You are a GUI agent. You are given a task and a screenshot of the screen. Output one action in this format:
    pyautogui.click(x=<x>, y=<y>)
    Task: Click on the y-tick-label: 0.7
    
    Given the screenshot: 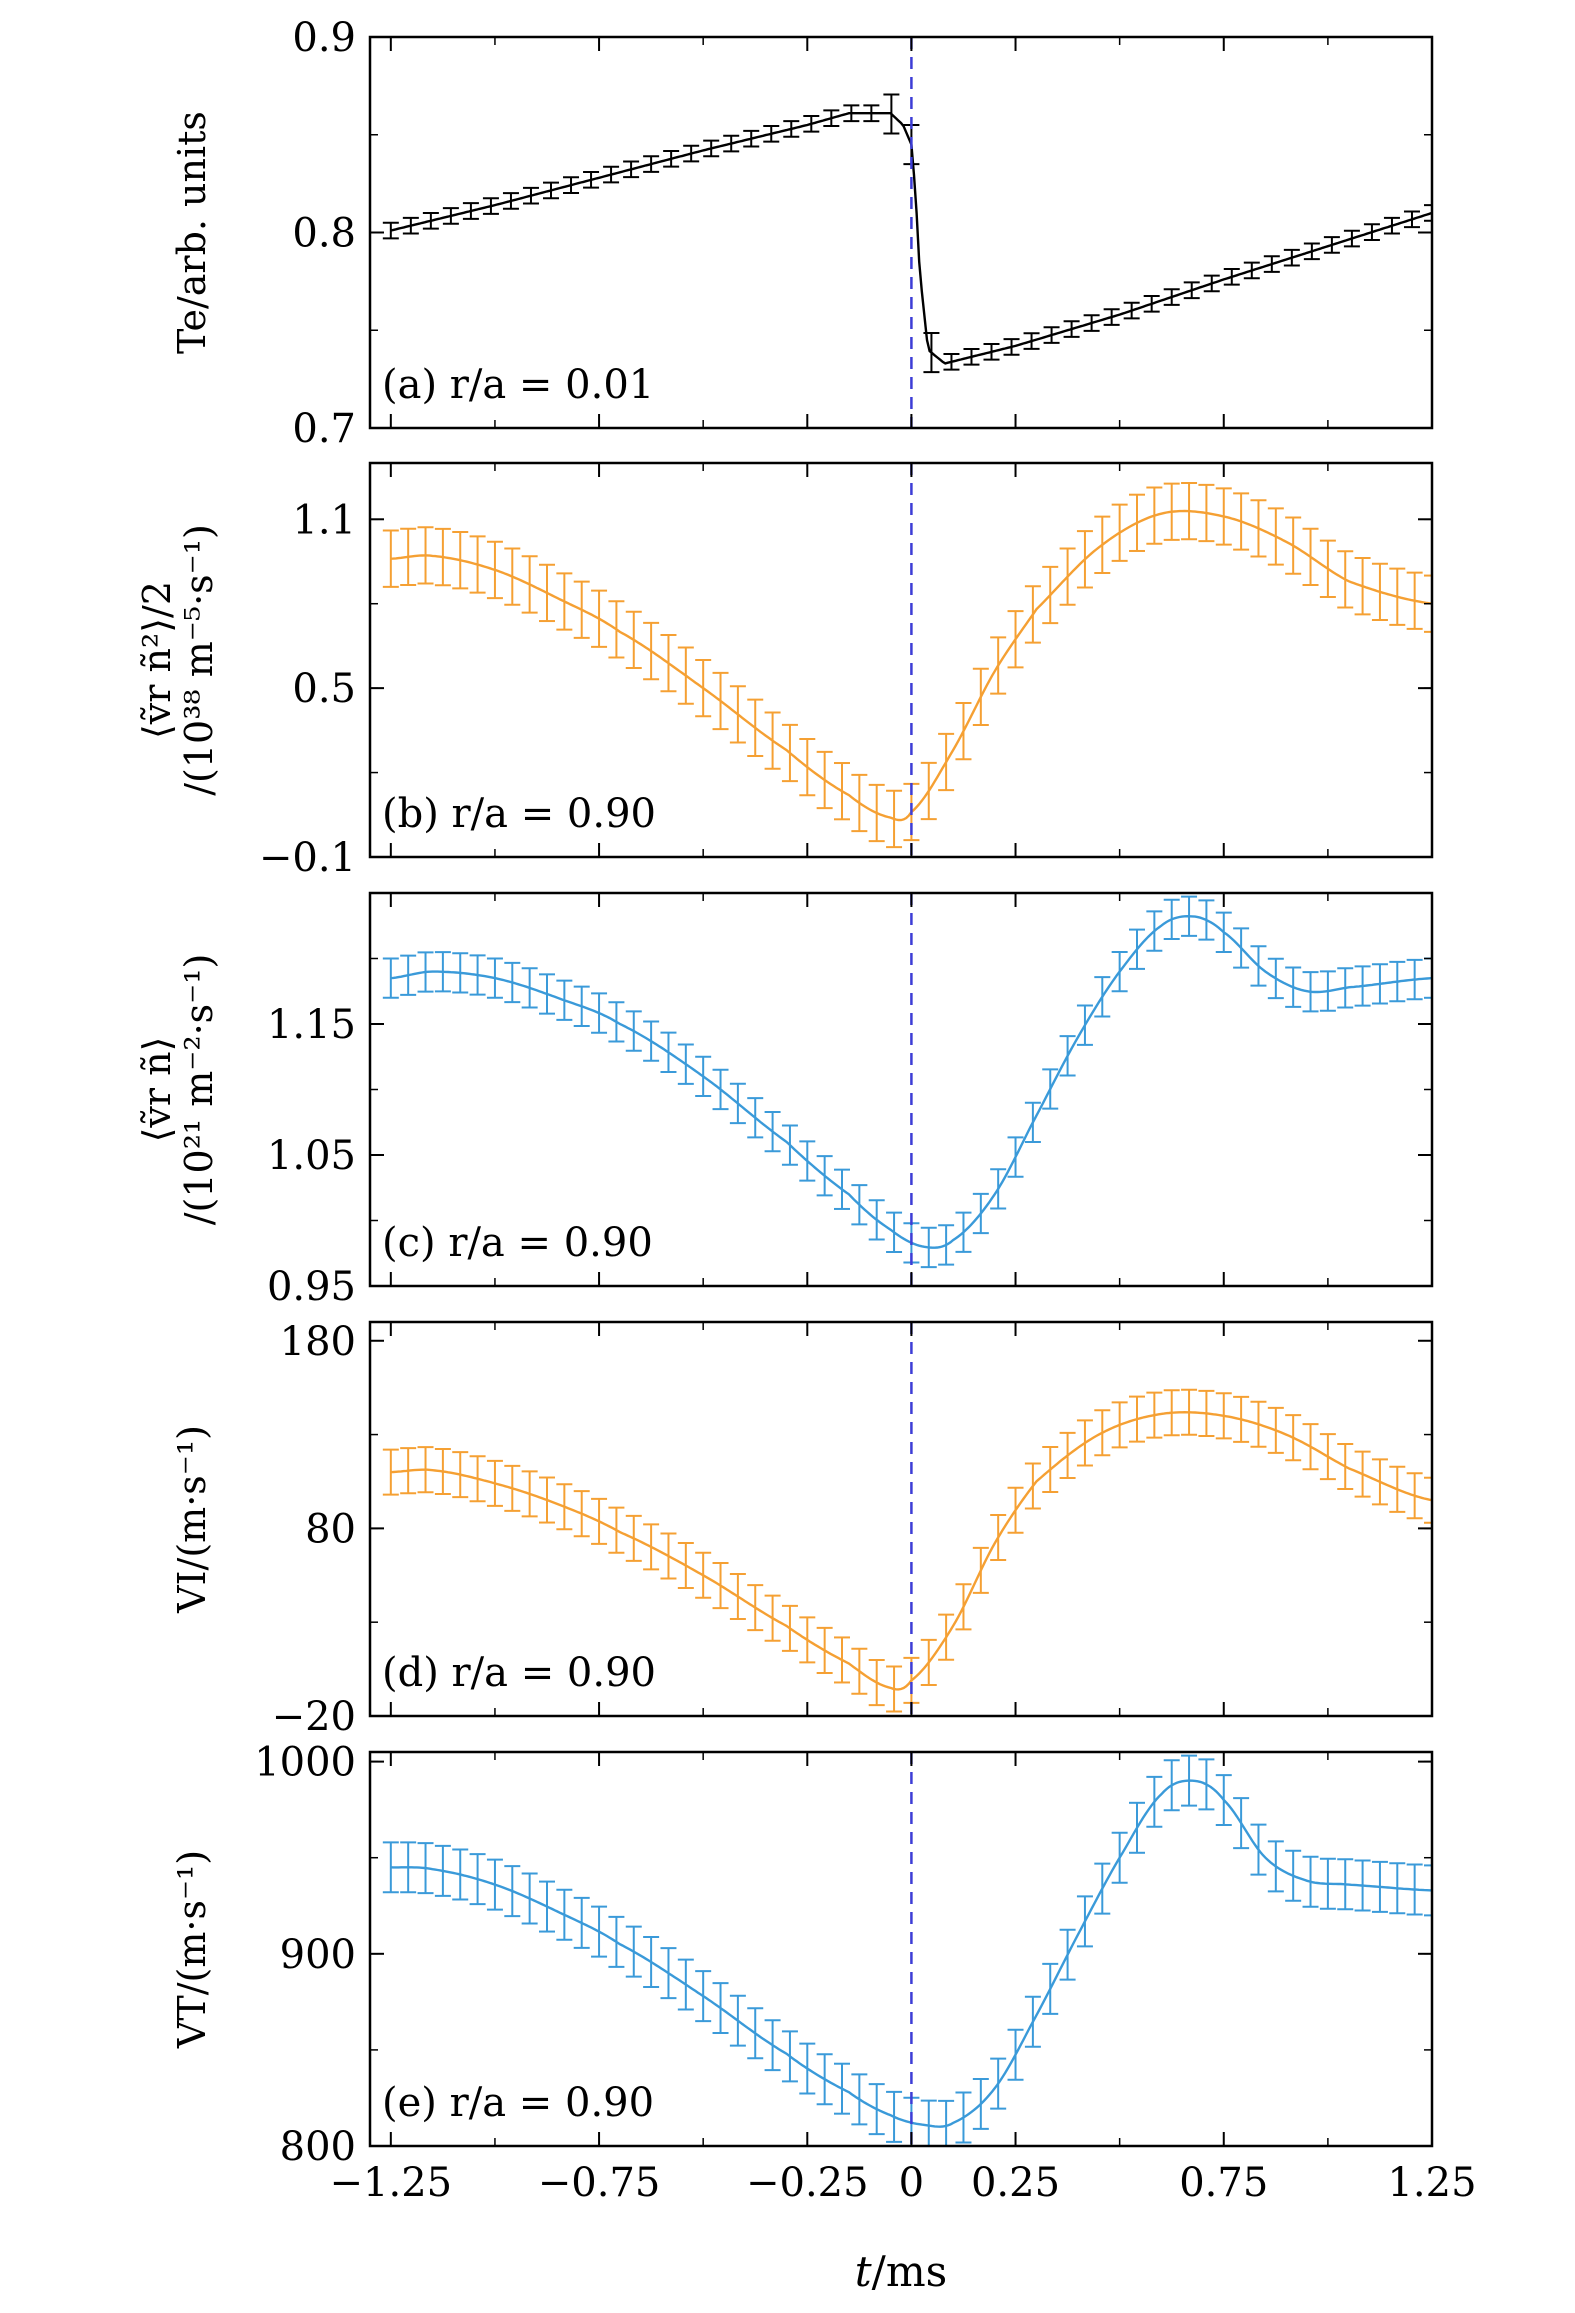 What is the action you would take?
    pyautogui.click(x=324, y=429)
    